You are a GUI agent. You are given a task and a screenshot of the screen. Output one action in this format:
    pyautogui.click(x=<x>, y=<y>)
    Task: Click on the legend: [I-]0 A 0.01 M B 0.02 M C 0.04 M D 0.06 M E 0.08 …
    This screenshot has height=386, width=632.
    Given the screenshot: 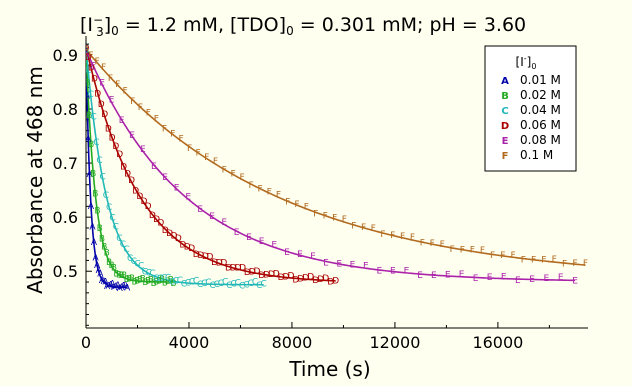 What is the action you would take?
    pyautogui.click(x=530, y=108)
    